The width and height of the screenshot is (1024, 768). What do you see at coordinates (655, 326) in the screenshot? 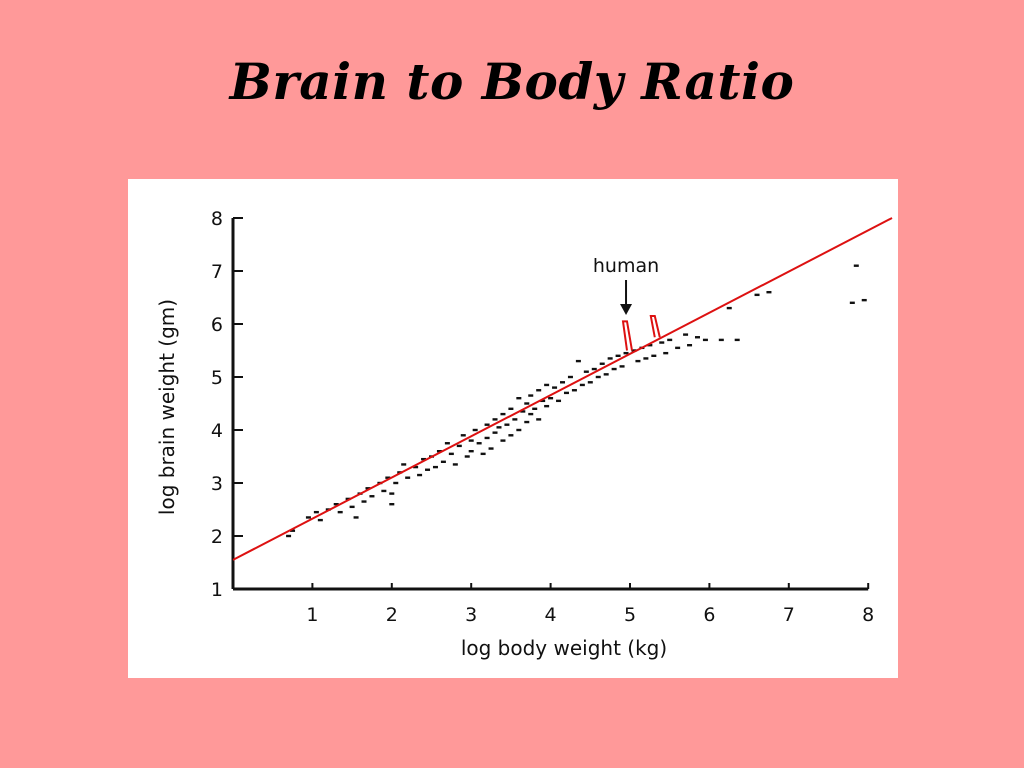
I see `residual-marker` at bounding box center [655, 326].